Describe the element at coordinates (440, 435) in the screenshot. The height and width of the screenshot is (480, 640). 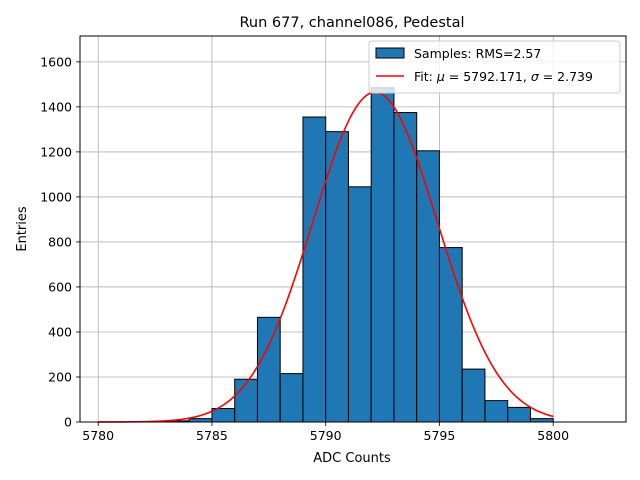
I see `x-tick-label: 5795` at that location.